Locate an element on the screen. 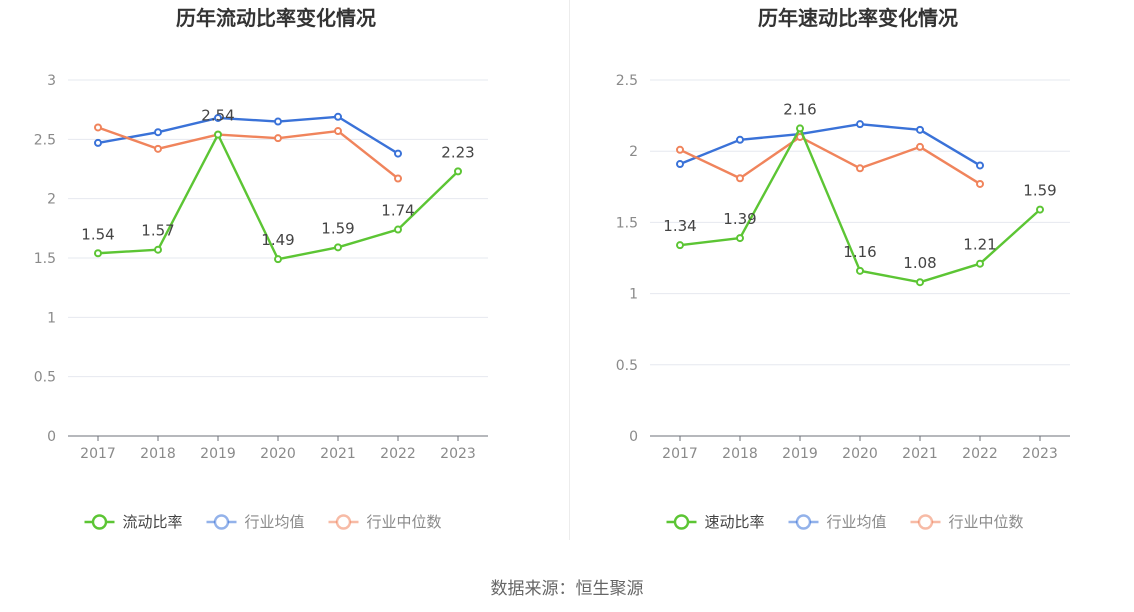 This screenshot has width=1134, height=612. series-industry-avg is located at coordinates (830, 145).